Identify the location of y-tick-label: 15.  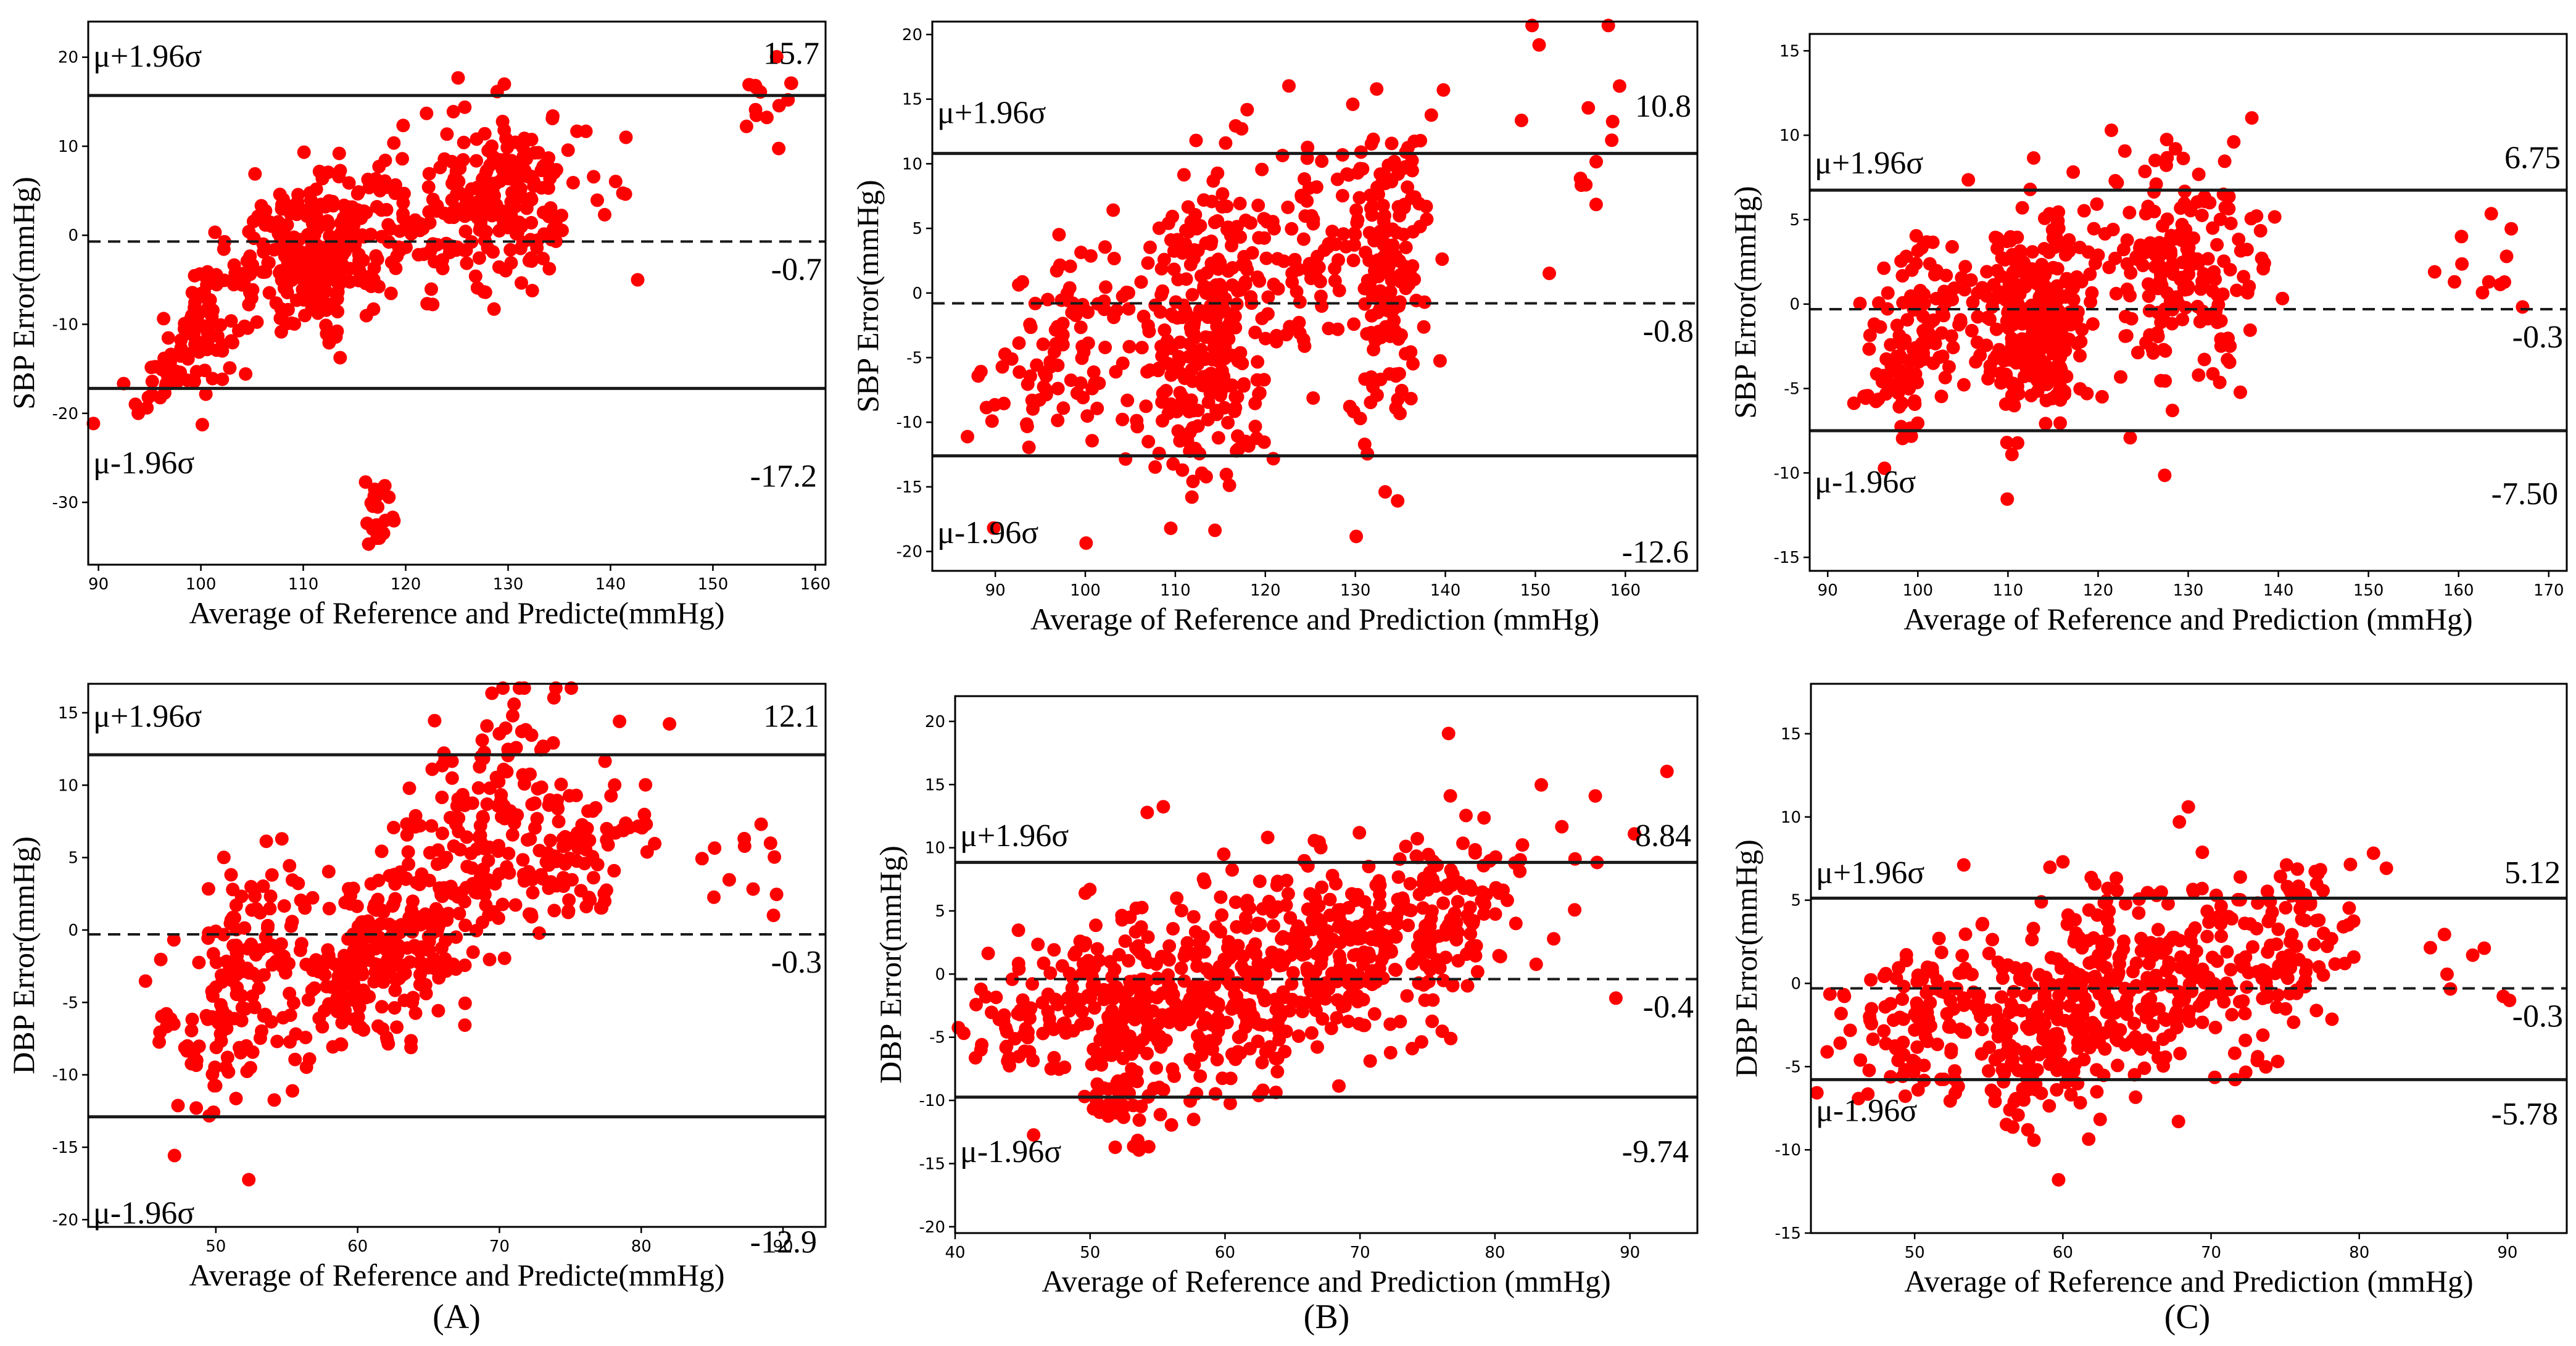
(912, 100).